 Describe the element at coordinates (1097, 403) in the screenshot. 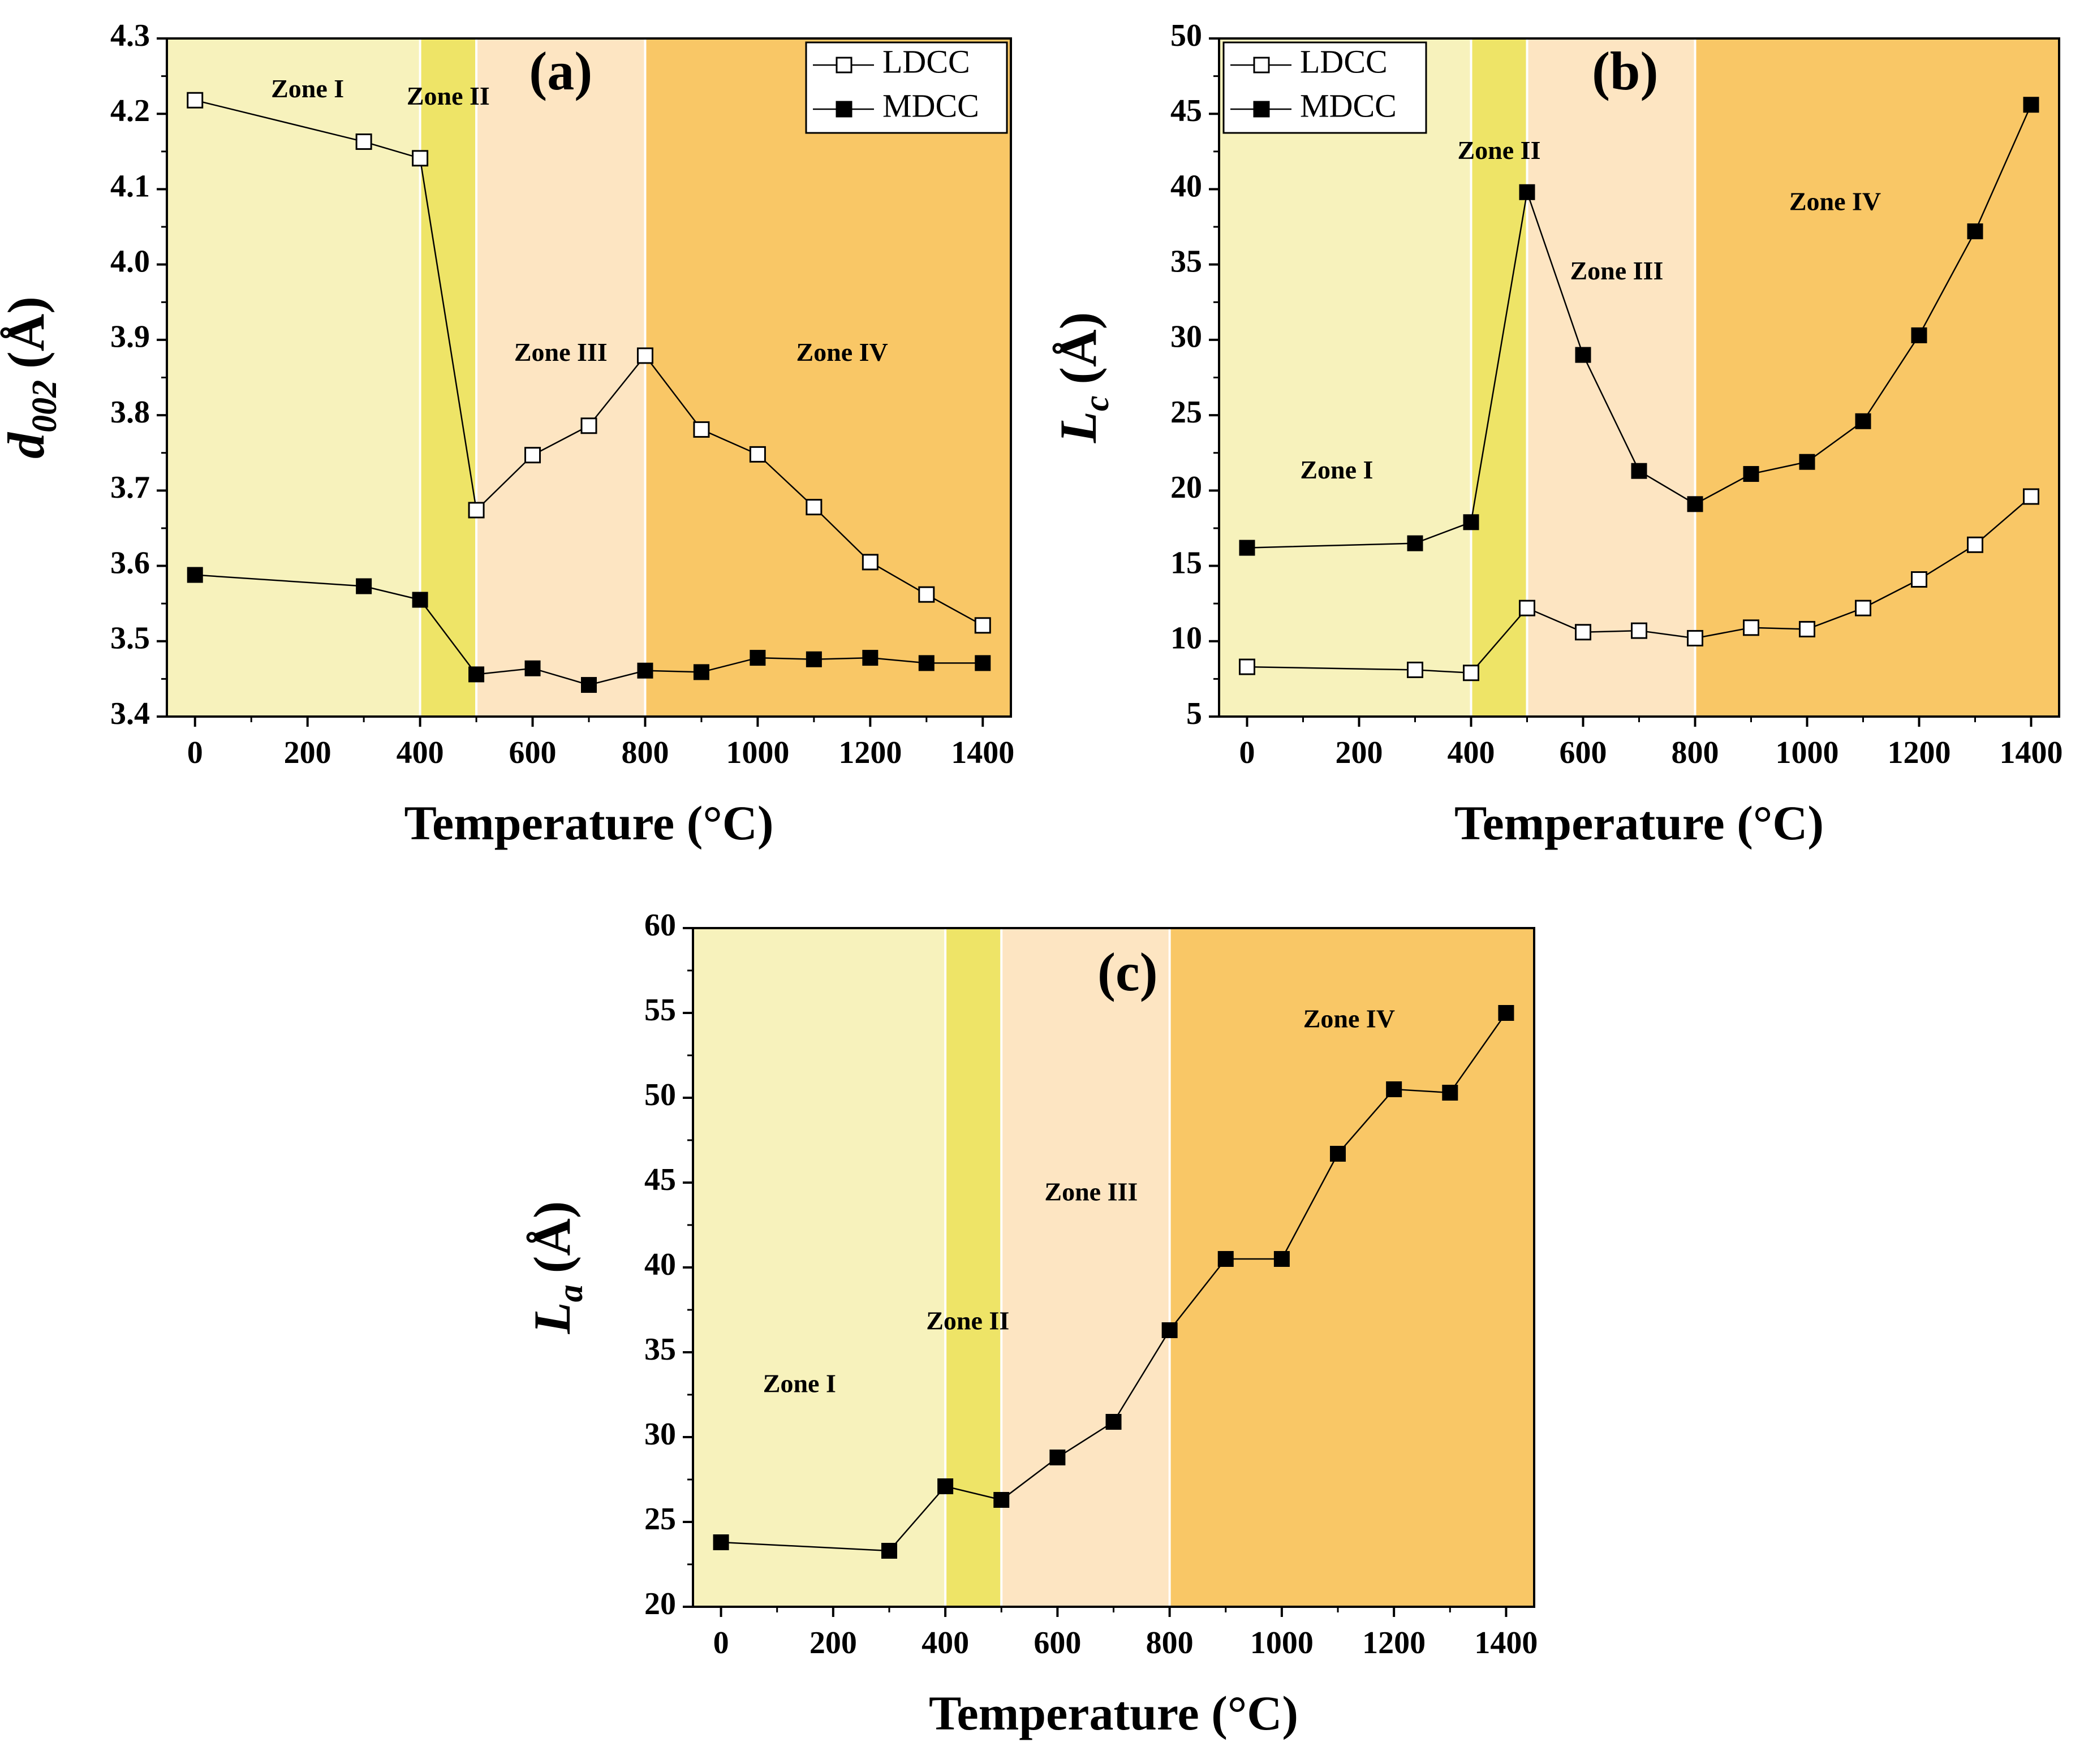

I see `y-axis-title-subscript: c` at that location.